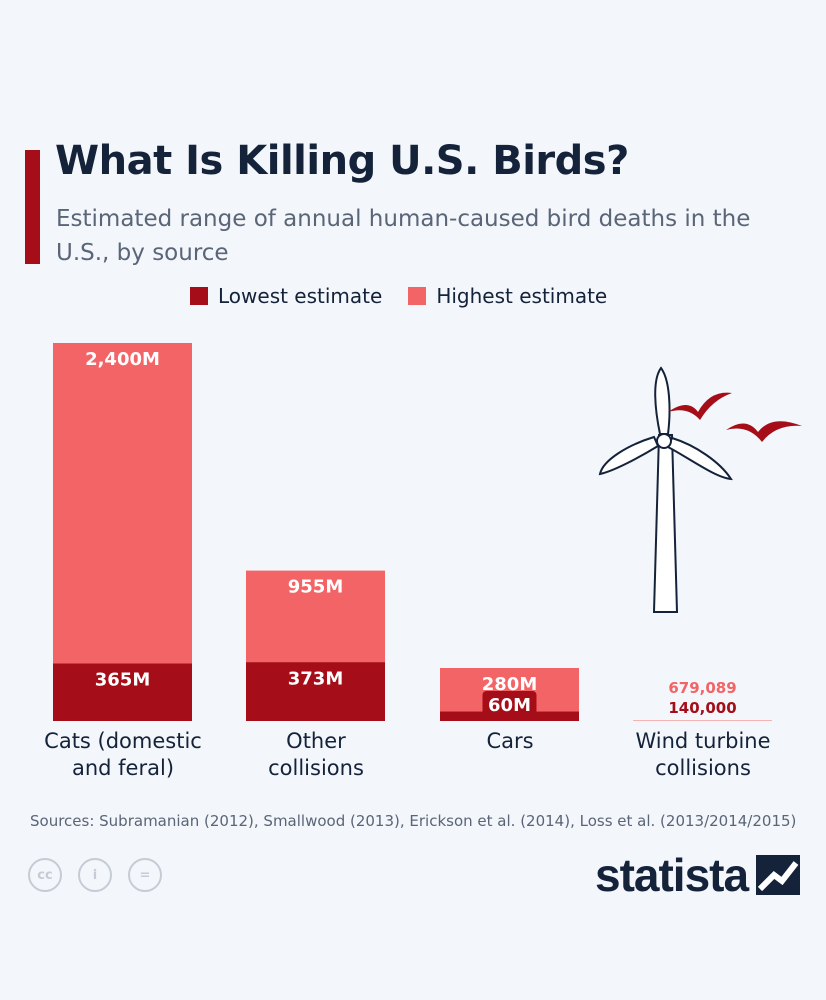 Image resolution: width=826 pixels, height=1000 pixels. I want to click on data-label-lowest: 60M, so click(509, 705).